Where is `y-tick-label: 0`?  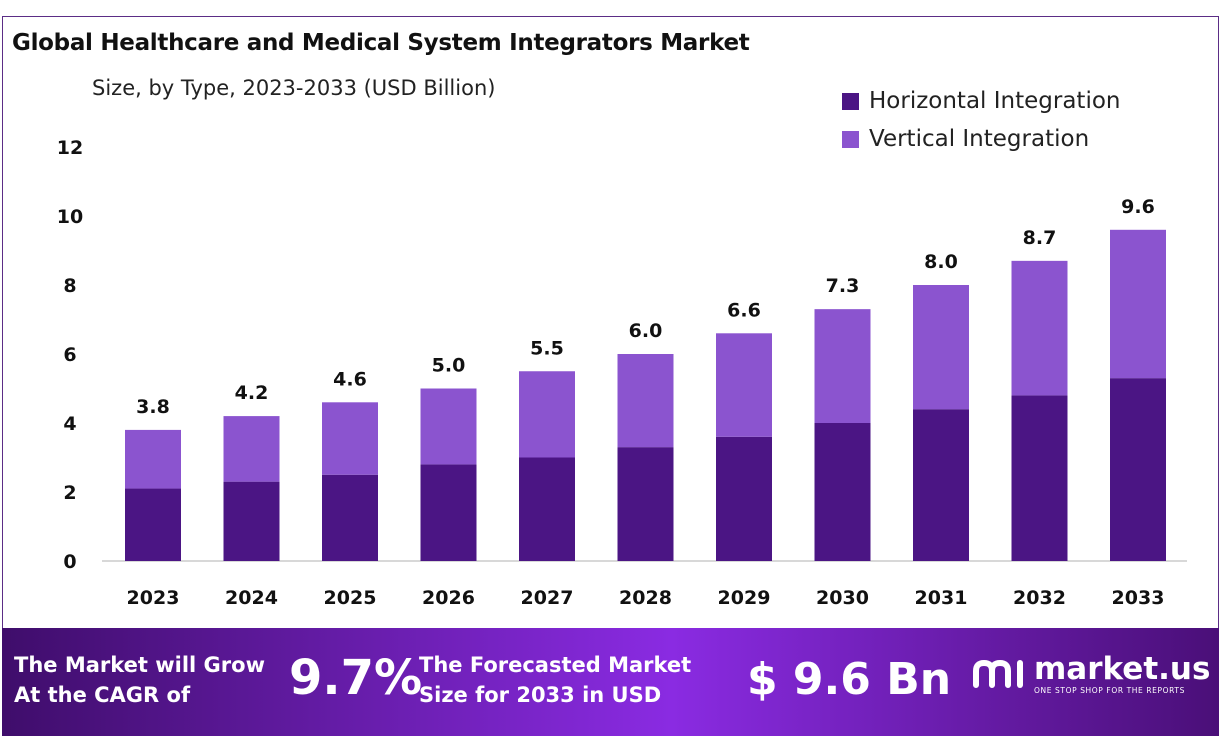
y-tick-label: 0 is located at coordinates (69, 562).